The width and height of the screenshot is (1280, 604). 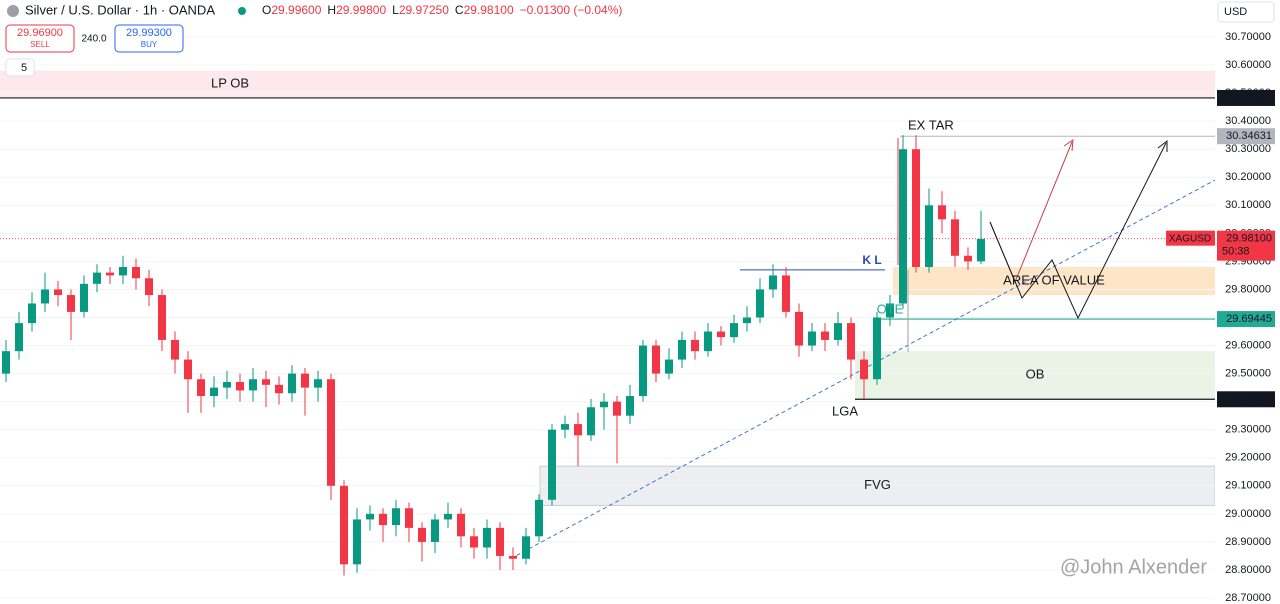 What do you see at coordinates (93, 39) in the screenshot?
I see `spread: 240.0` at bounding box center [93, 39].